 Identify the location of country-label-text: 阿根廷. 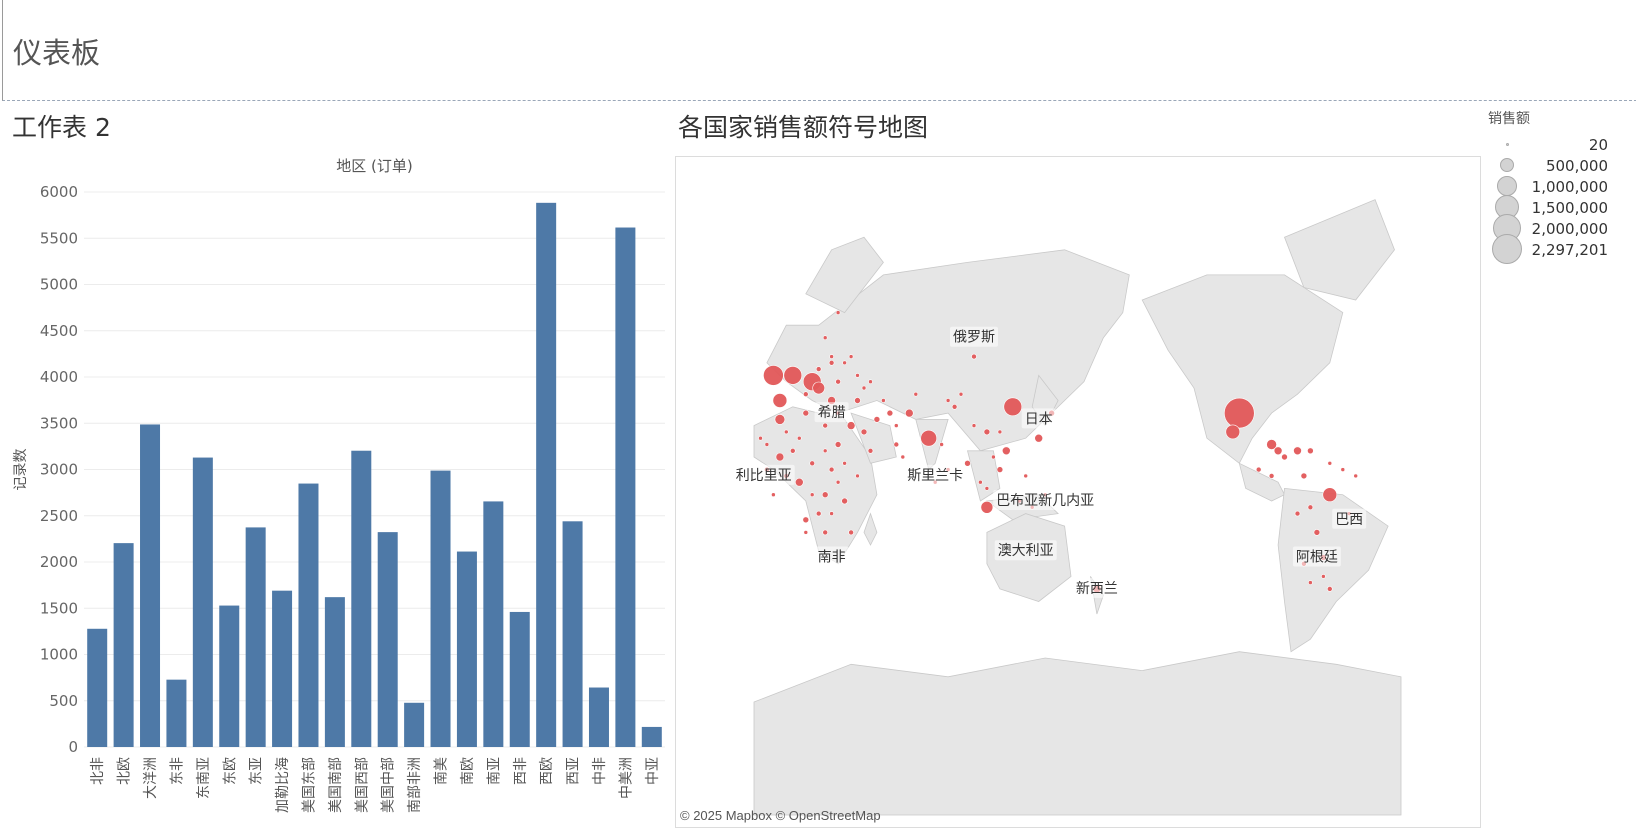
(1317, 558).